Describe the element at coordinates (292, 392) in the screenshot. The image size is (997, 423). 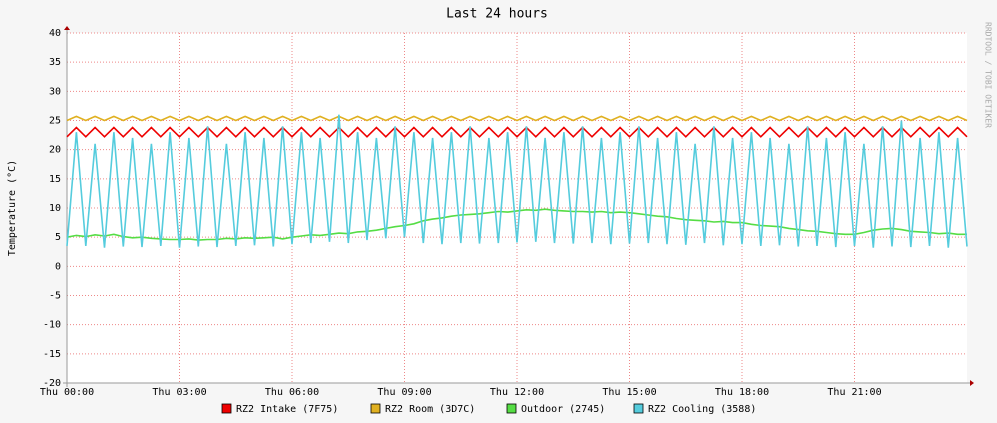
I see `x-tick-label: Thu 06:00` at that location.